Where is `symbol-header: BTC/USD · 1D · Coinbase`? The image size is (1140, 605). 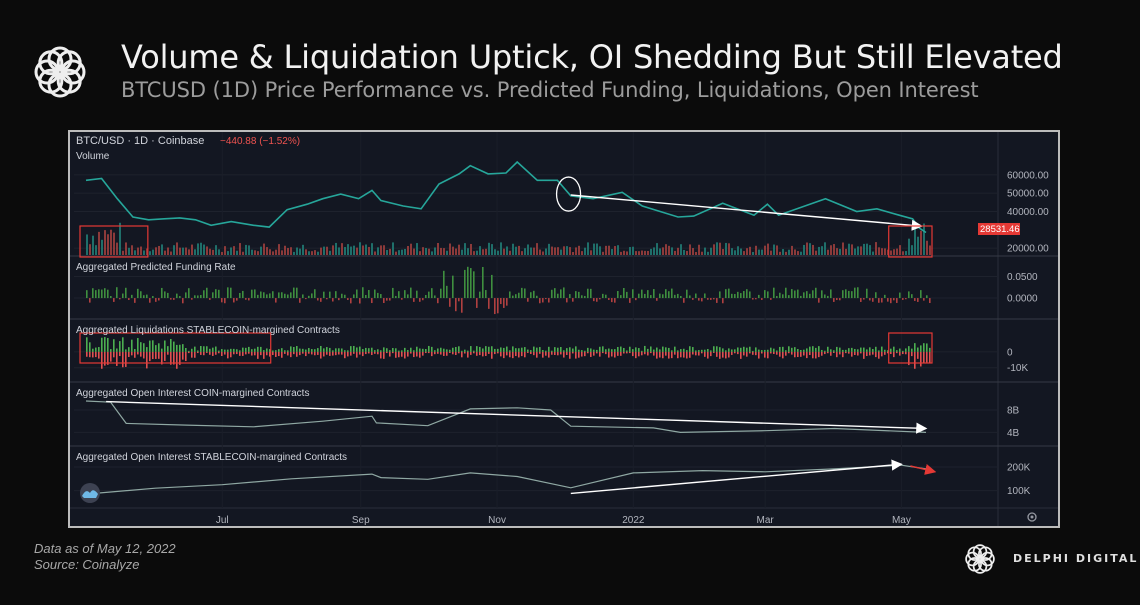
symbol-header: BTC/USD · 1D · Coinbase is located at coordinates (140, 141).